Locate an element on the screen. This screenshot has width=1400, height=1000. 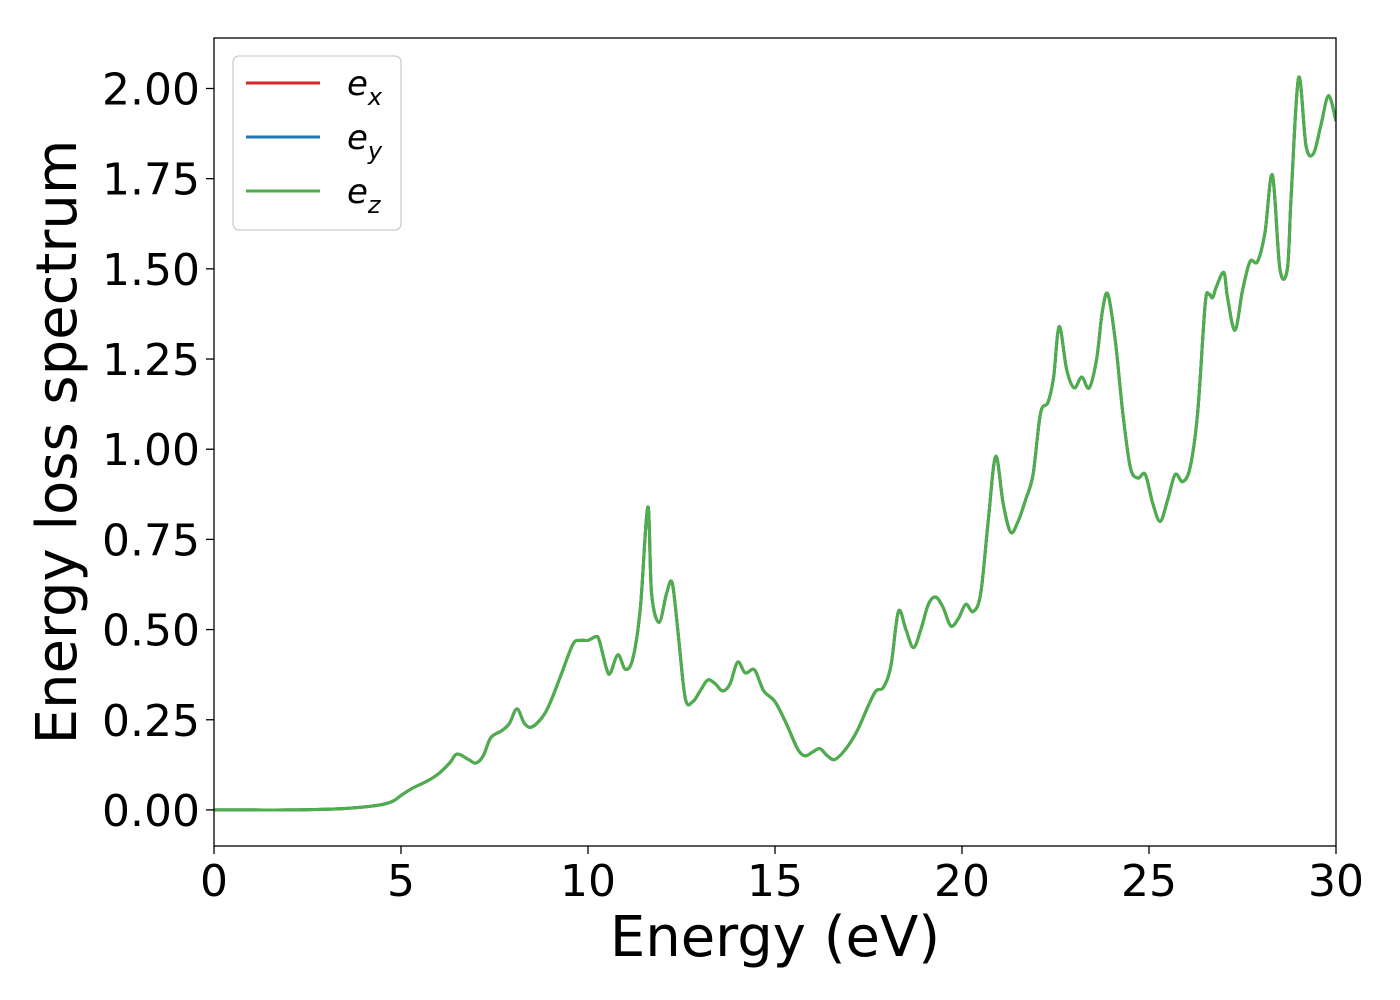
y-axis: 0.00 0.25 0.50 0.75 1.00 1.25 1.50 1.75 2.00 is located at coordinates (158, 451).